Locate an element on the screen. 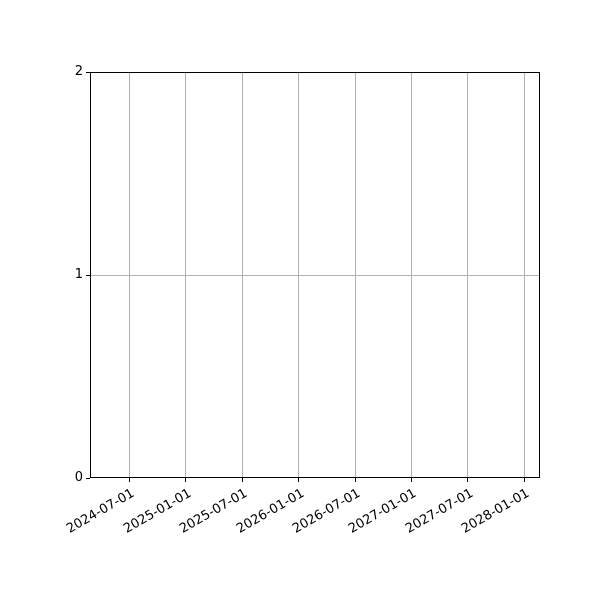  y-gridline is located at coordinates (315, 275).